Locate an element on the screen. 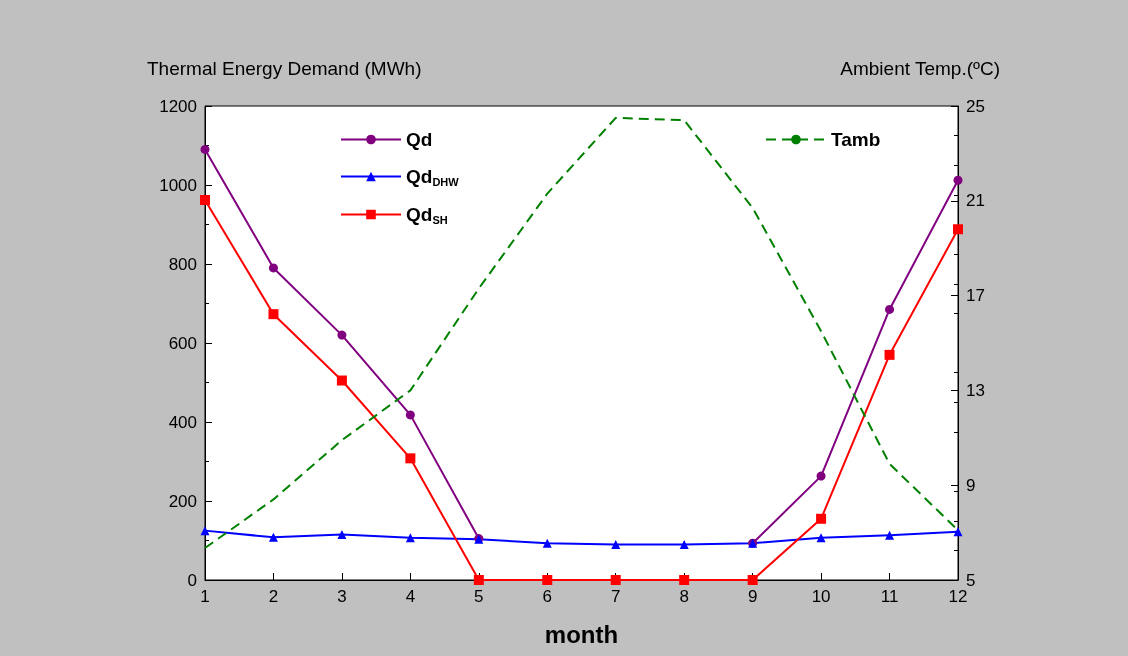 The height and width of the screenshot is (656, 1128). x-axis-title: month is located at coordinates (581, 634).